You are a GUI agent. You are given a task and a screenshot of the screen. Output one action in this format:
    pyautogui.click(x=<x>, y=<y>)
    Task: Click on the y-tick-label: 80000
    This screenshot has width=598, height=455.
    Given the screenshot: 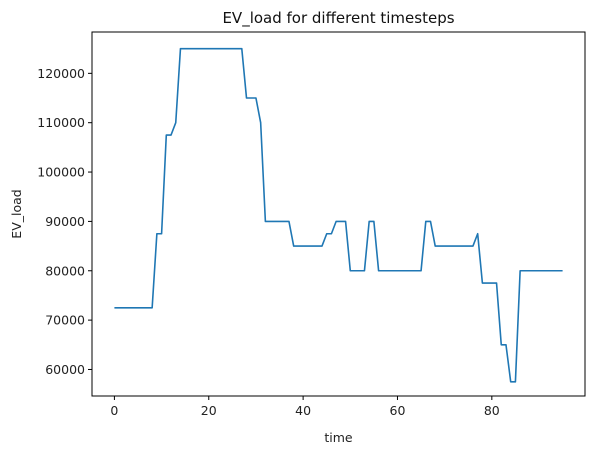 What is the action you would take?
    pyautogui.click(x=65, y=270)
    